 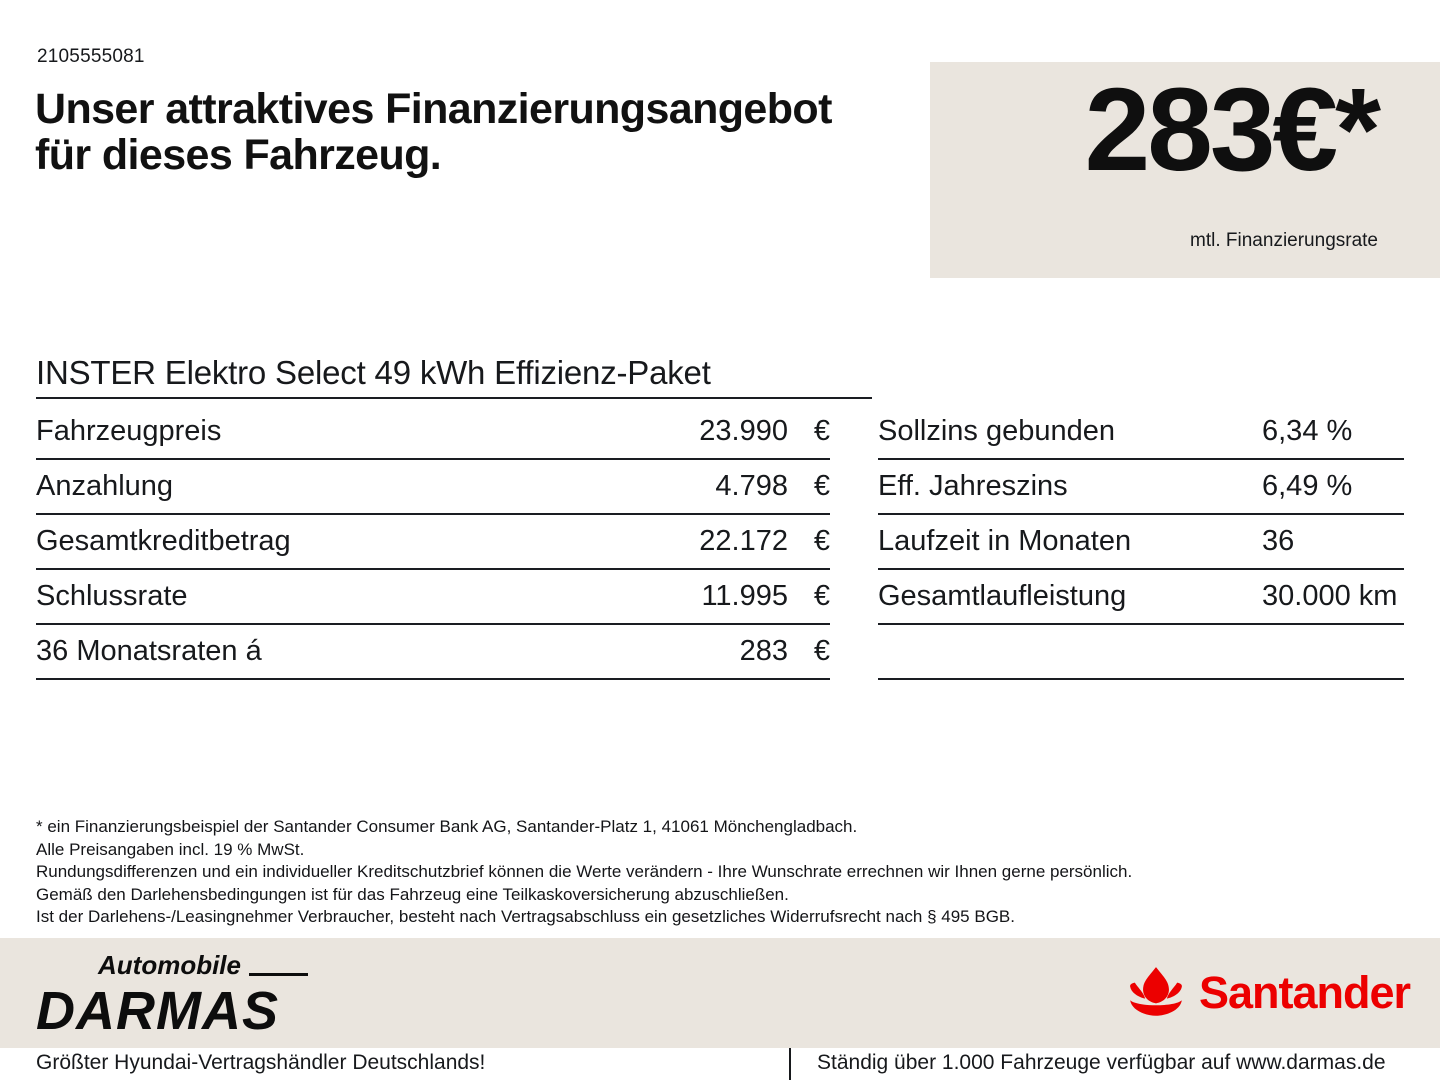 What do you see at coordinates (433, 109) in the screenshot?
I see `page-title-line1: Unser attraktives Finanzierungsangebot` at bounding box center [433, 109].